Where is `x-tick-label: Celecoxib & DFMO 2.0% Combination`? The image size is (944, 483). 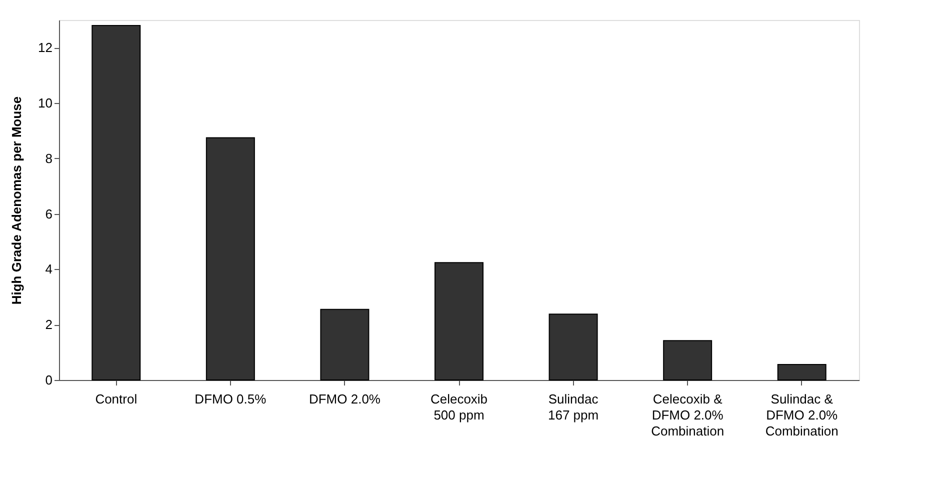 x-tick-label: Celecoxib & DFMO 2.0% Combination is located at coordinates (687, 415).